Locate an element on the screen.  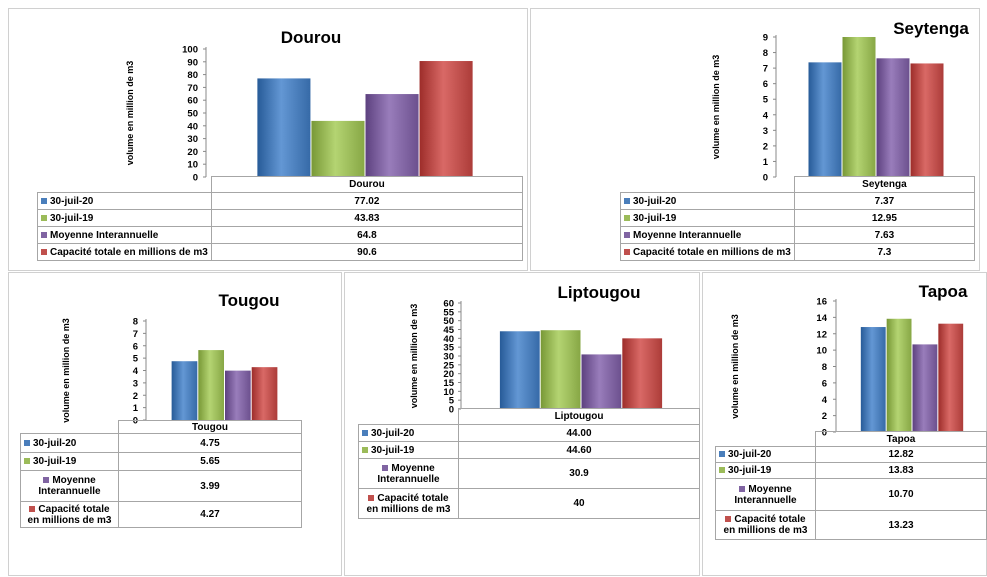
table-row: Capacité totale en millions de m3 4.27 is located at coordinates (161, 514).